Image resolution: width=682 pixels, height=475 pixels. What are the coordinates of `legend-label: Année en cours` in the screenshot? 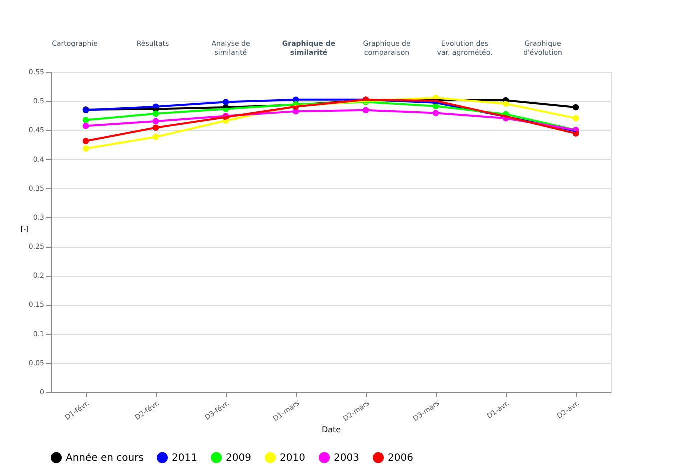 It's located at (105, 458).